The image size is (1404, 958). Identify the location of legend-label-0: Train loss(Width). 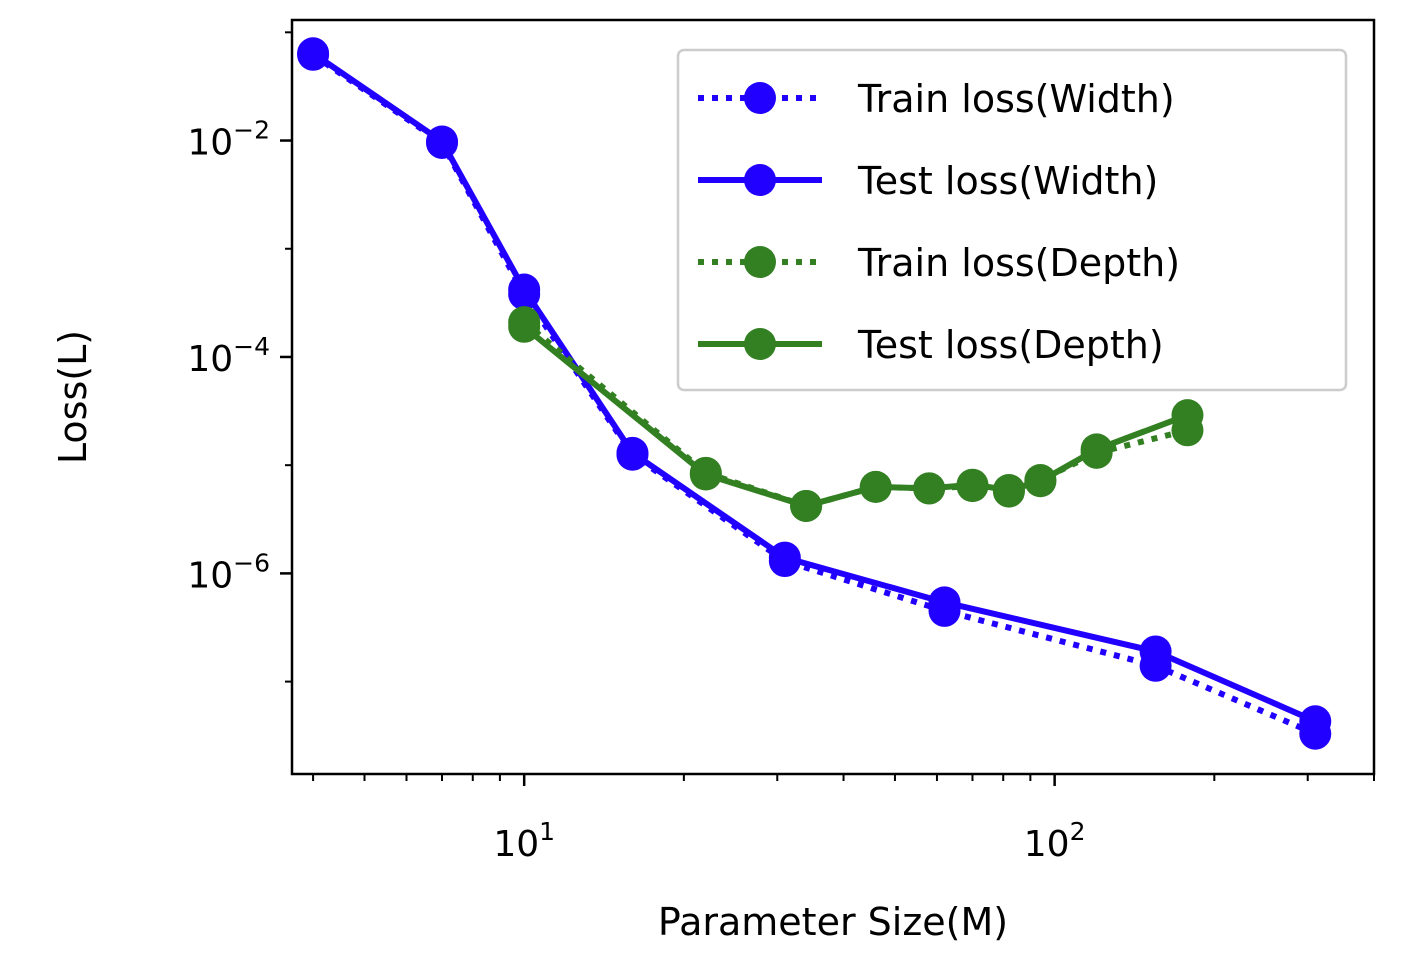
(1016, 99).